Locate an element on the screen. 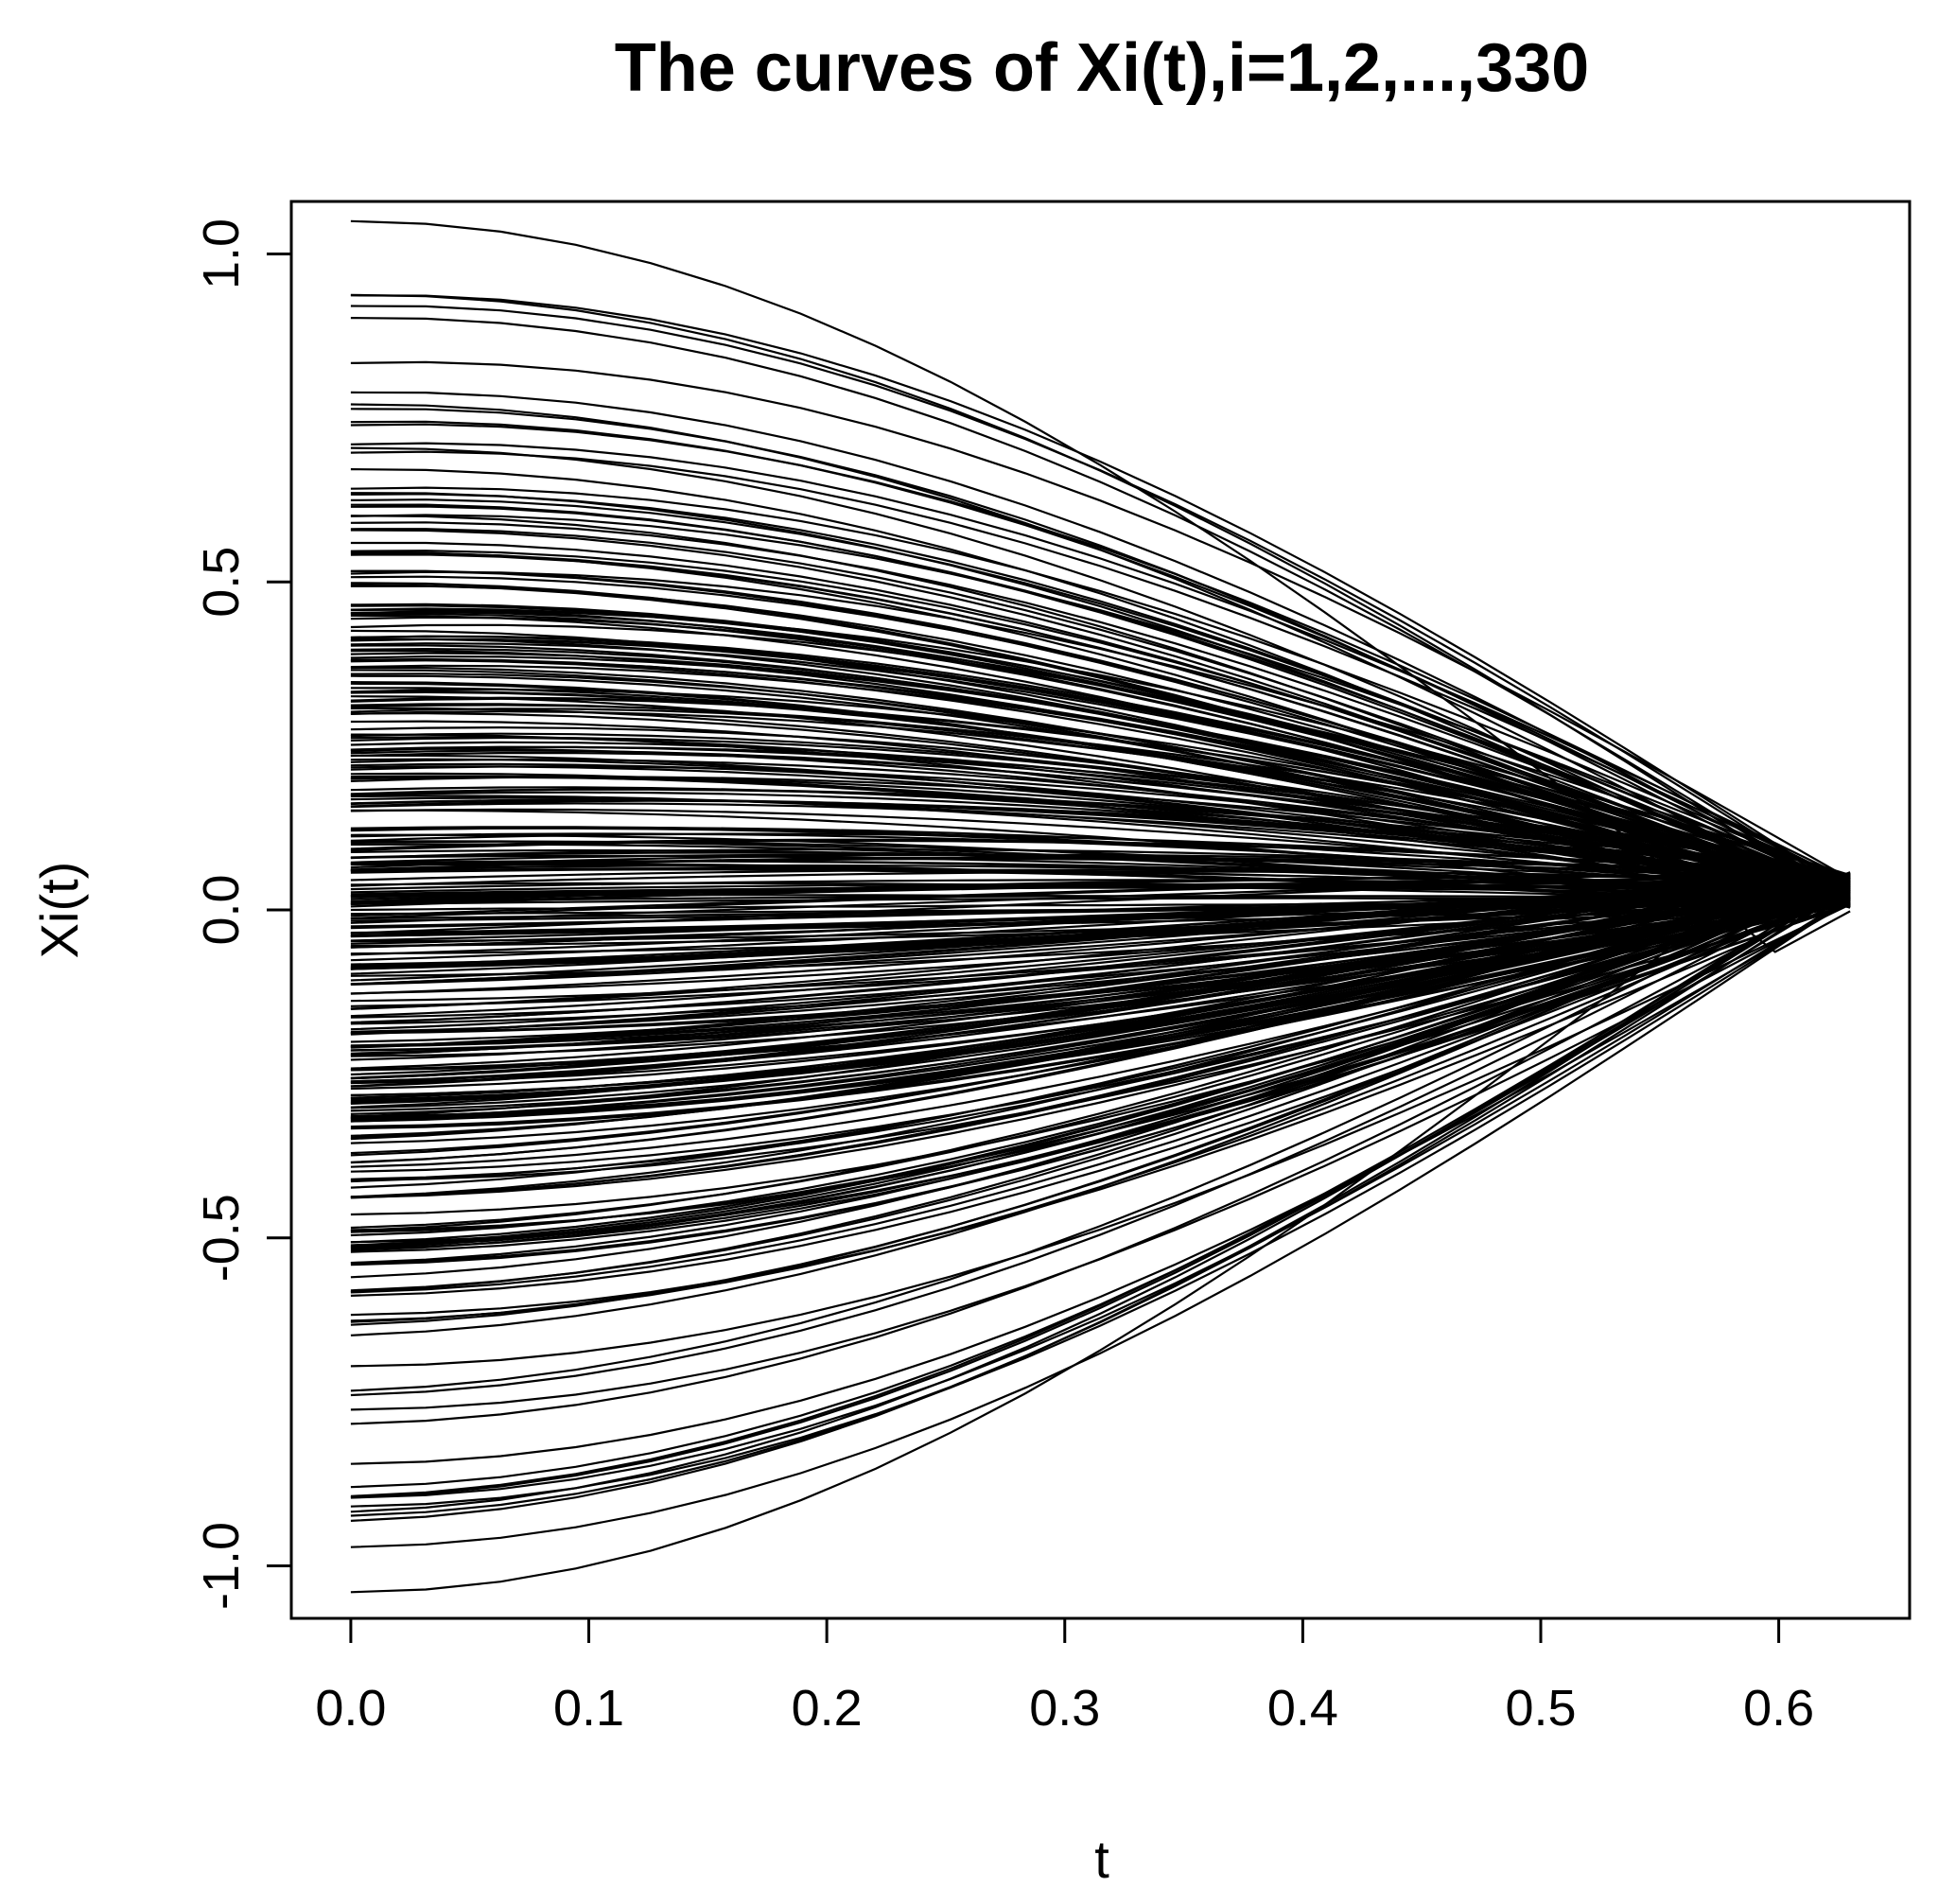 The width and height of the screenshot is (1938, 1904). x-tick-label: 0.2 is located at coordinates (827, 1709).